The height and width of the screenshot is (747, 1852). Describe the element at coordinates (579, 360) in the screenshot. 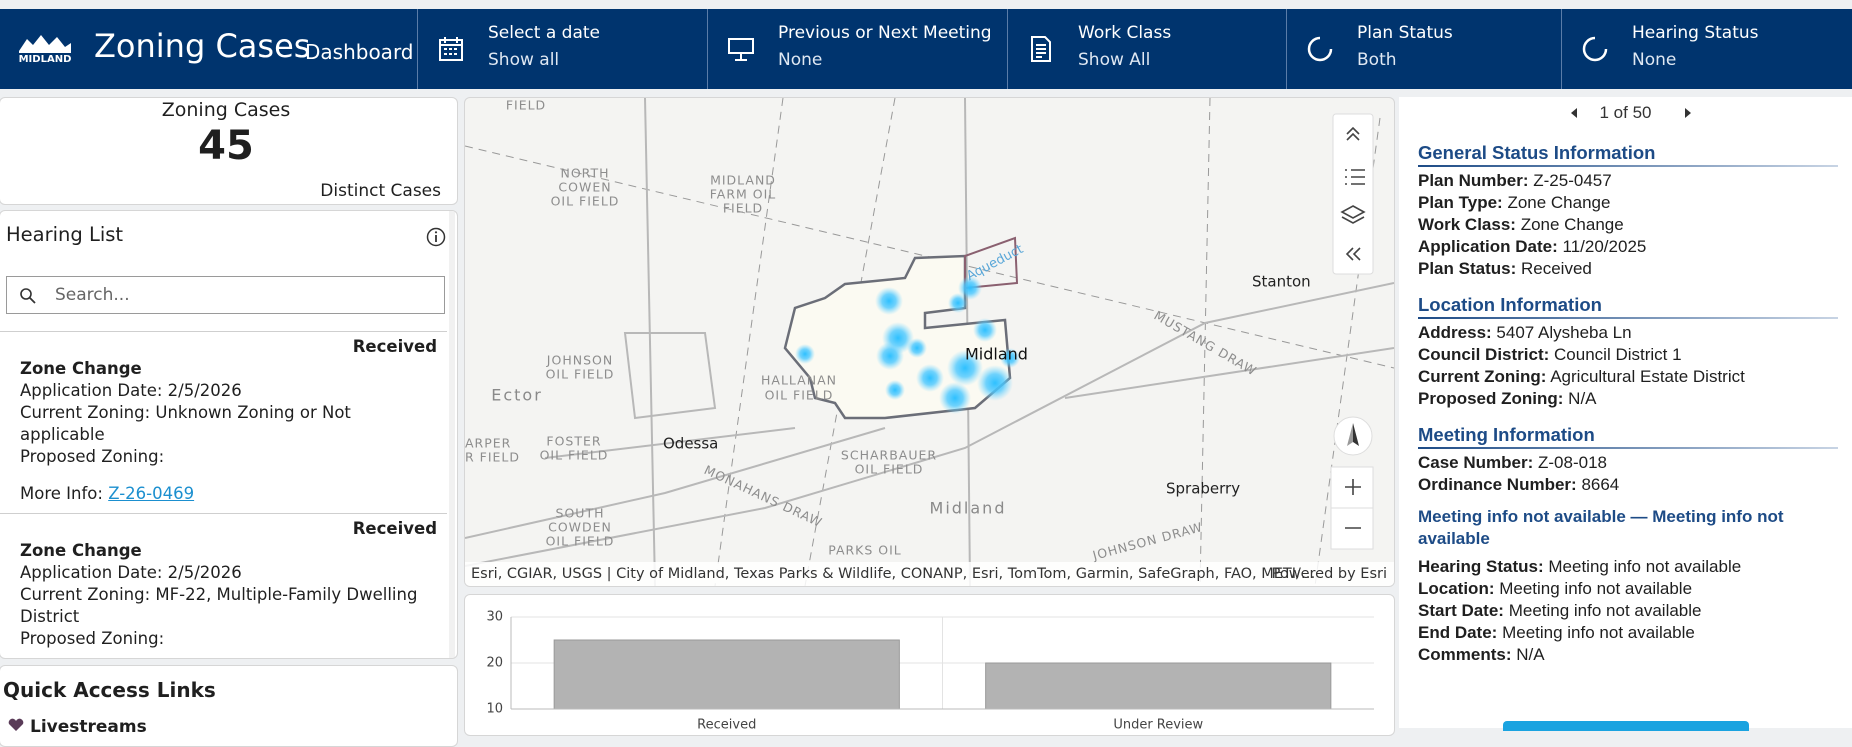

I see `map-label: JOHNSON` at that location.